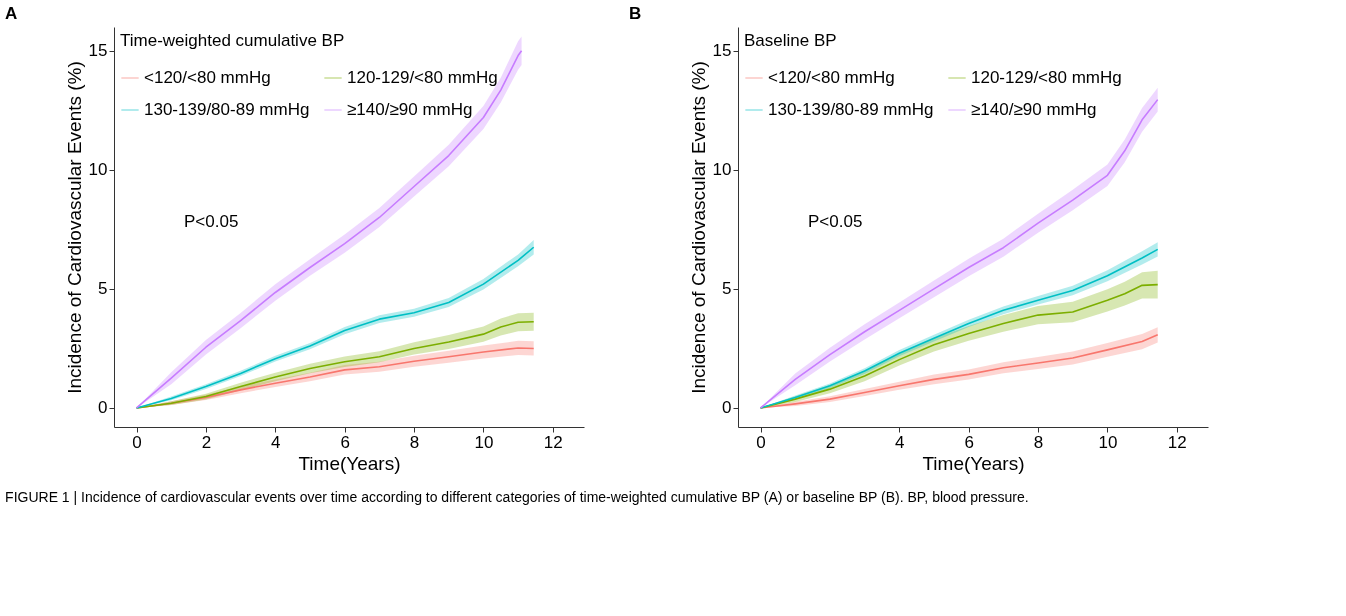 This screenshot has height=616, width=1346. Describe the element at coordinates (232, 40) in the screenshot. I see `legend-title: Time-weighted cumulative BP` at that location.